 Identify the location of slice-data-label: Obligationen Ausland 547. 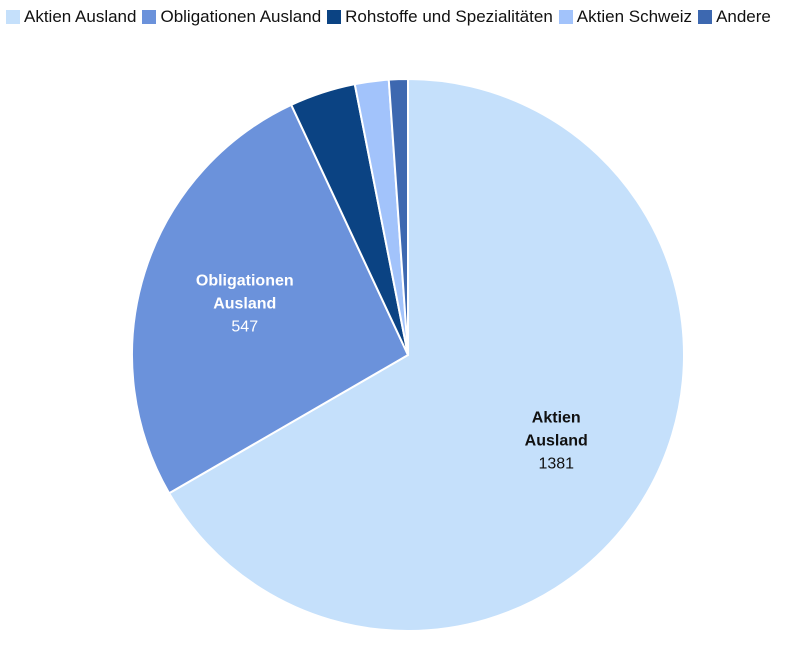
(245, 304).